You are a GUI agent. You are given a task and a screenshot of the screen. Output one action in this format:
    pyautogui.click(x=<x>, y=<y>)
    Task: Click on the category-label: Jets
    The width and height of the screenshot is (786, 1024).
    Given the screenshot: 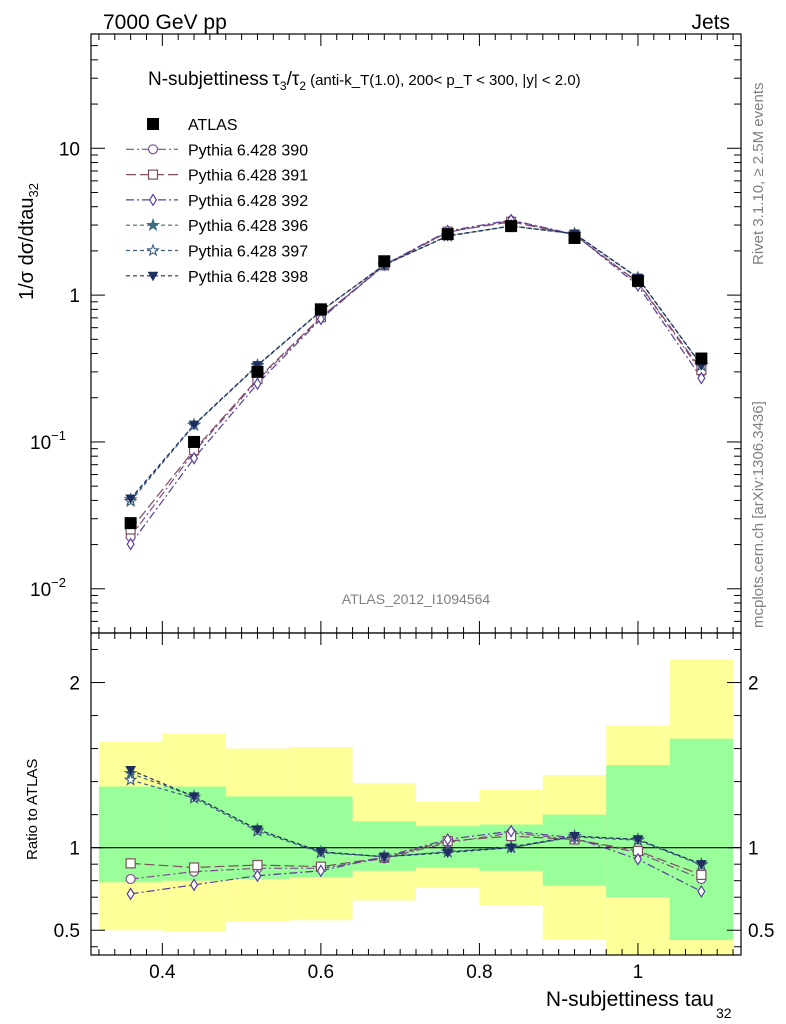 What is the action you would take?
    pyautogui.click(x=710, y=22)
    